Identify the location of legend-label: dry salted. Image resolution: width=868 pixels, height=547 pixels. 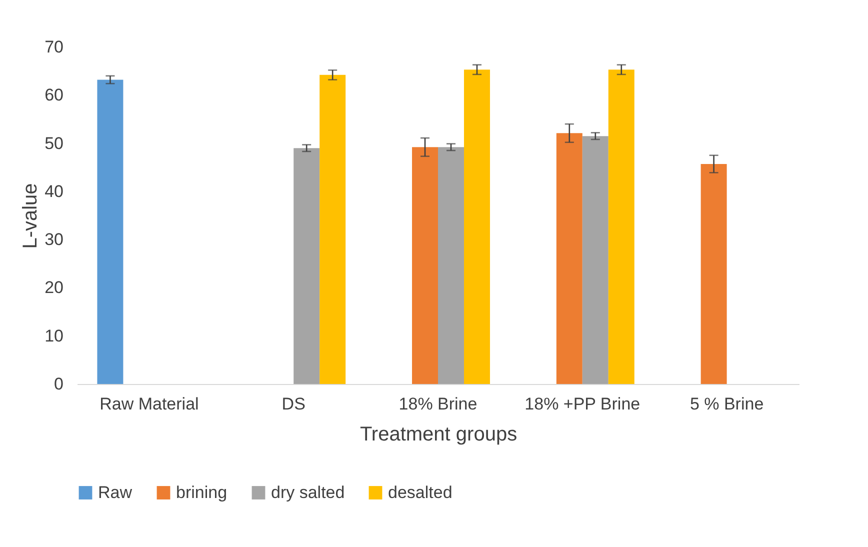
(308, 492).